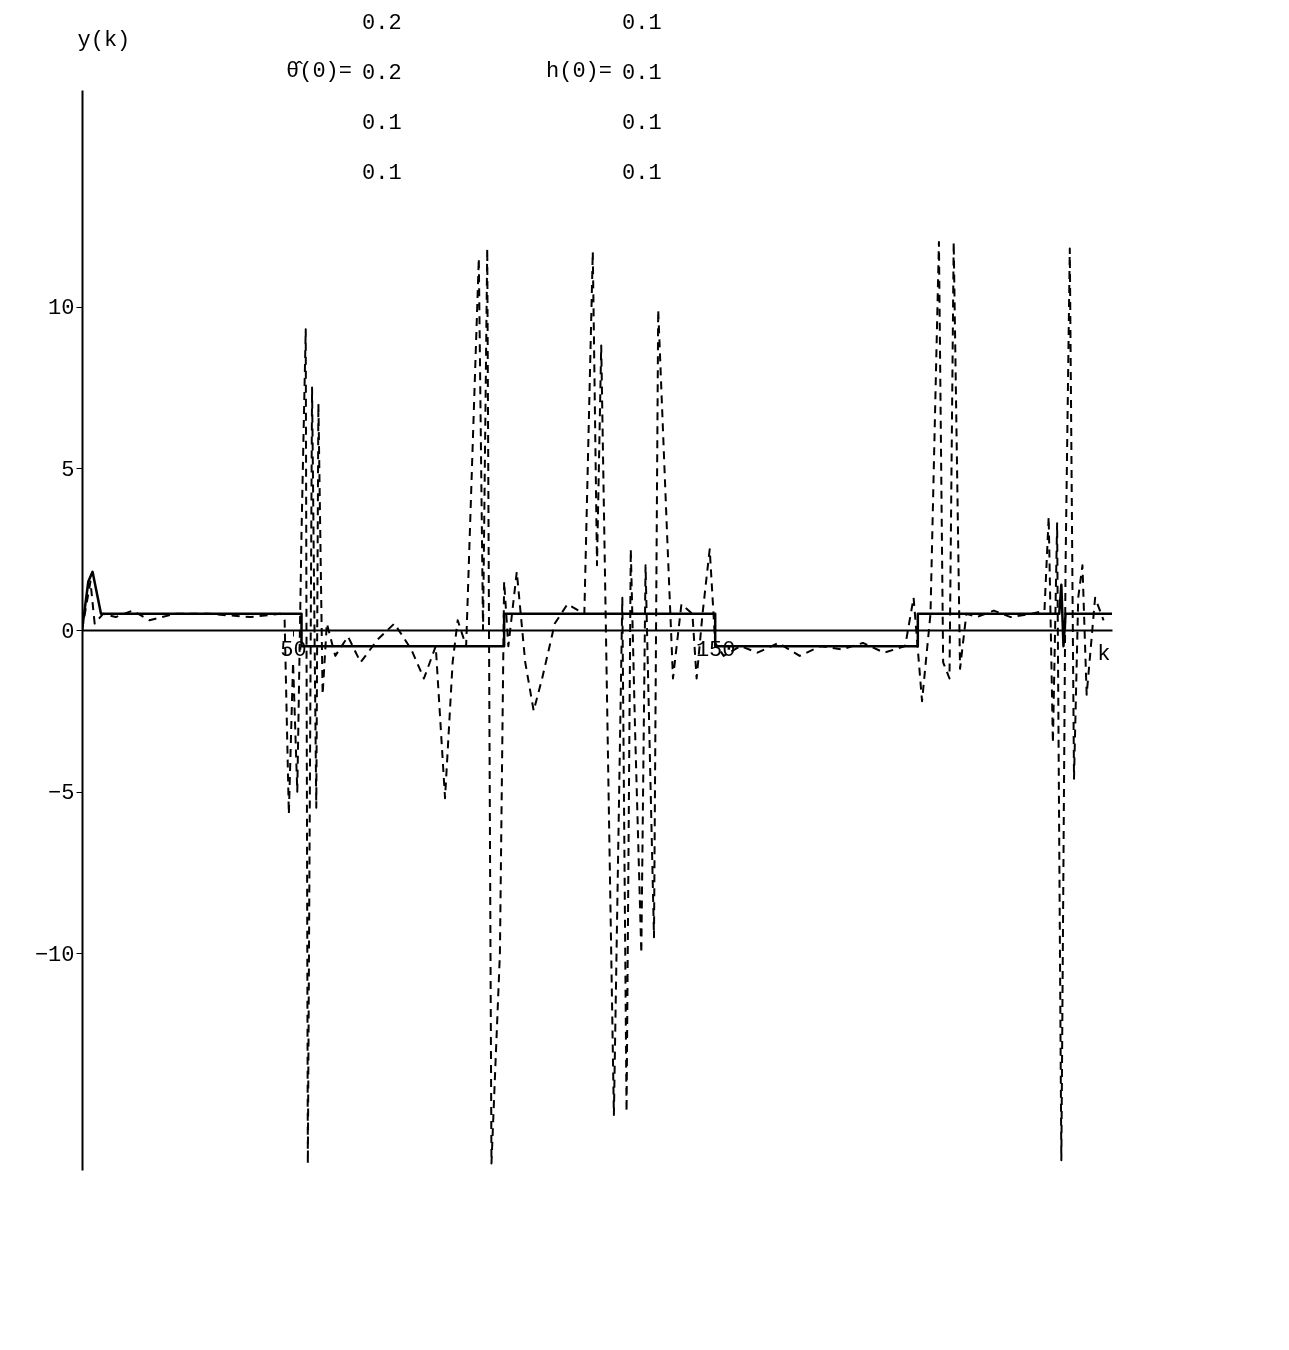 The height and width of the screenshot is (1350, 1289). What do you see at coordinates (54, 955) in the screenshot?
I see `y-tick-label: −10` at bounding box center [54, 955].